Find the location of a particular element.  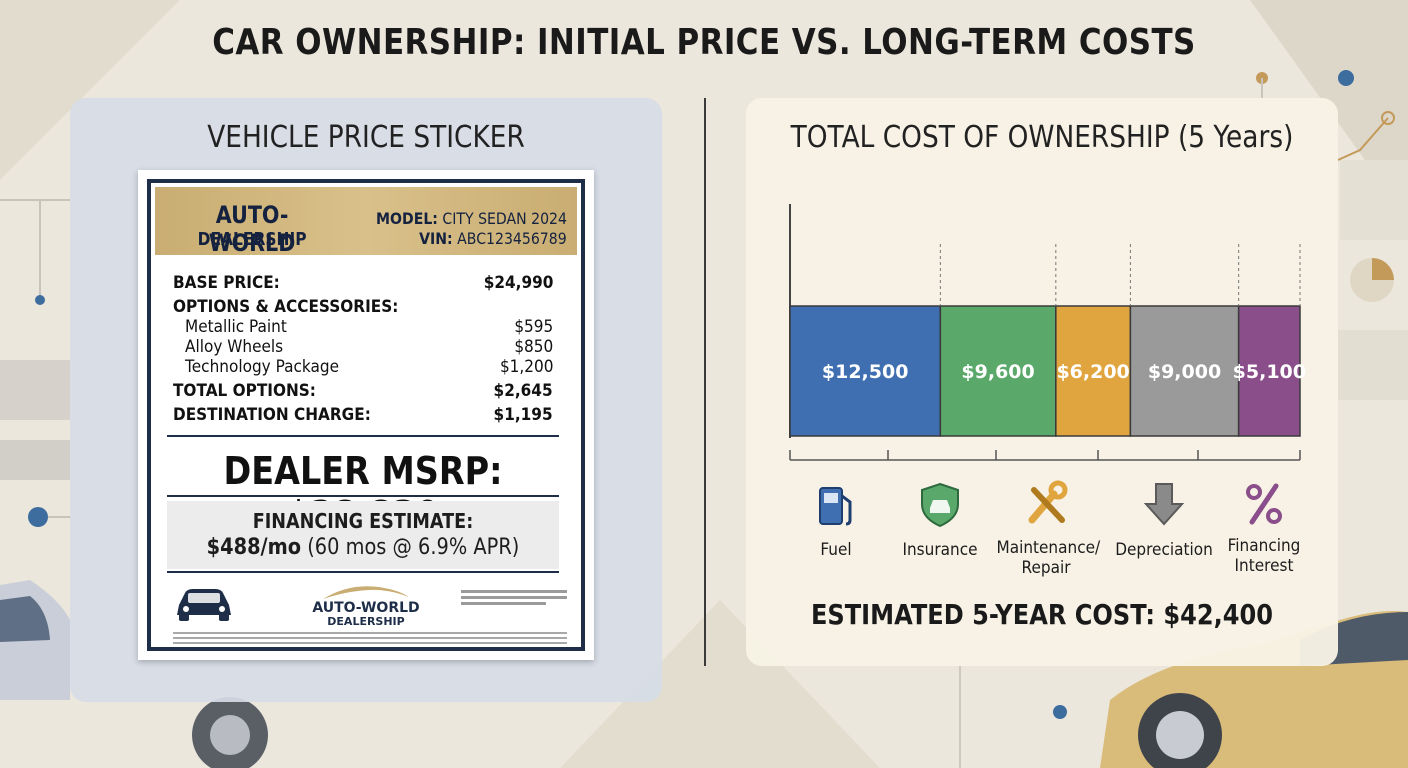

cost-category-label: Fuel is located at coordinates (836, 550).